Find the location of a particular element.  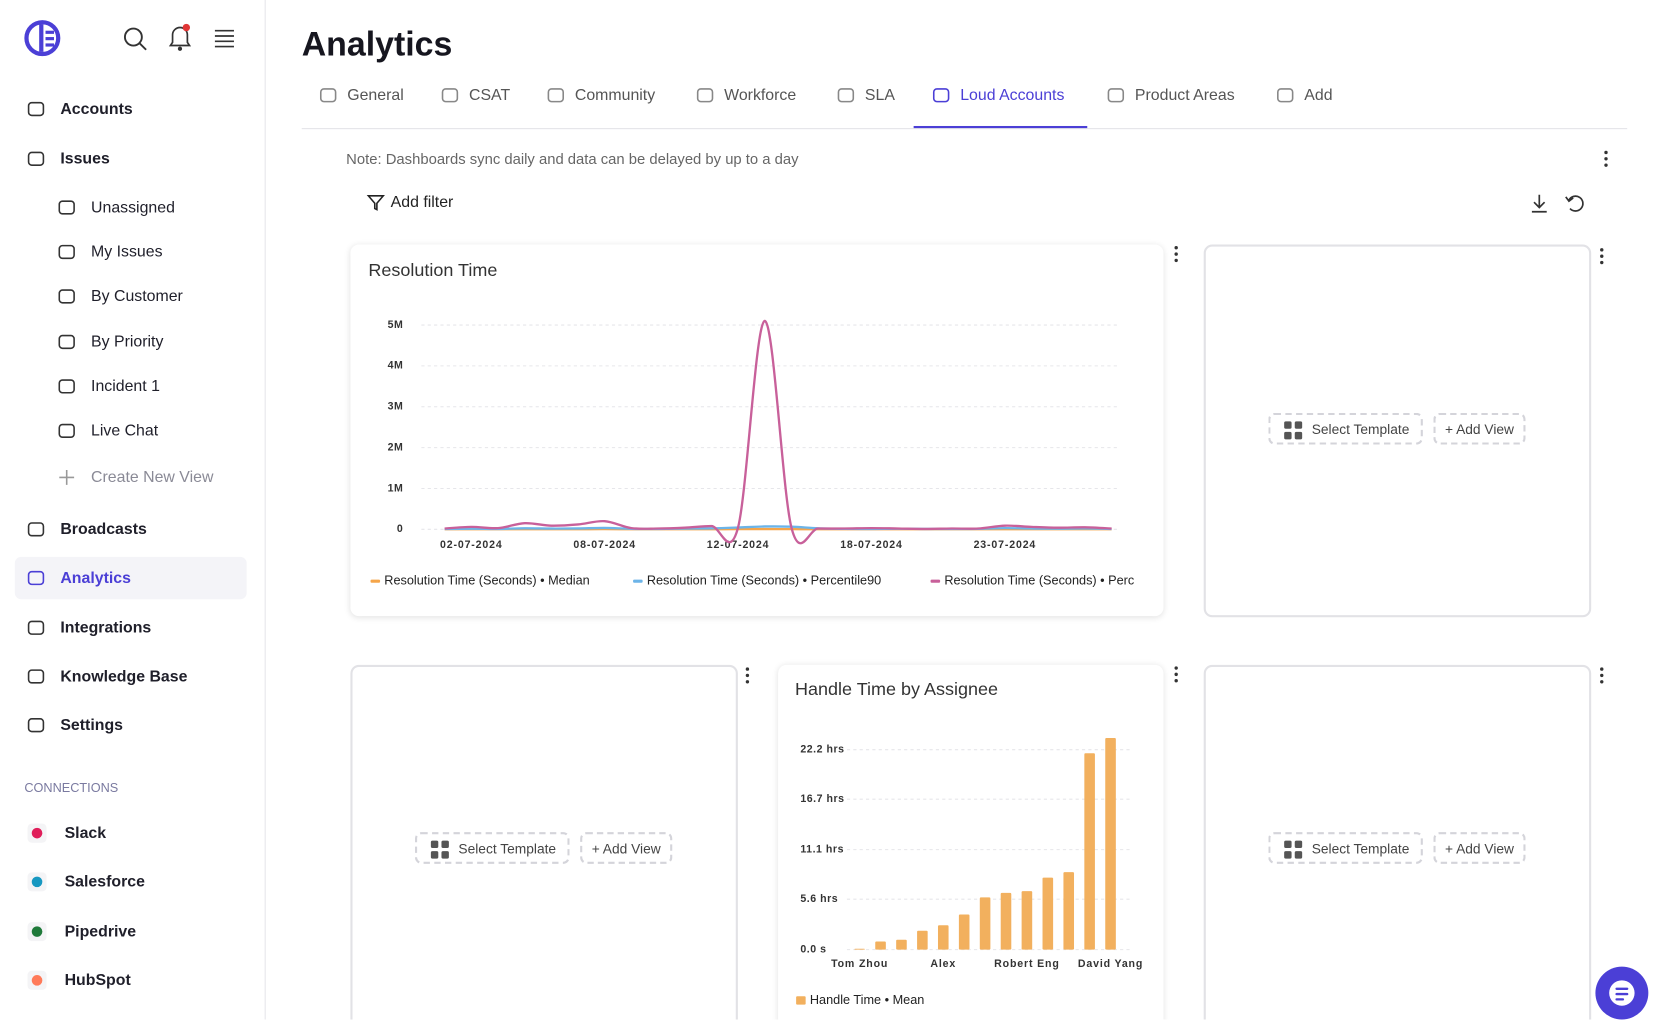

chart-title: Resolution Time is located at coordinates (432, 270).